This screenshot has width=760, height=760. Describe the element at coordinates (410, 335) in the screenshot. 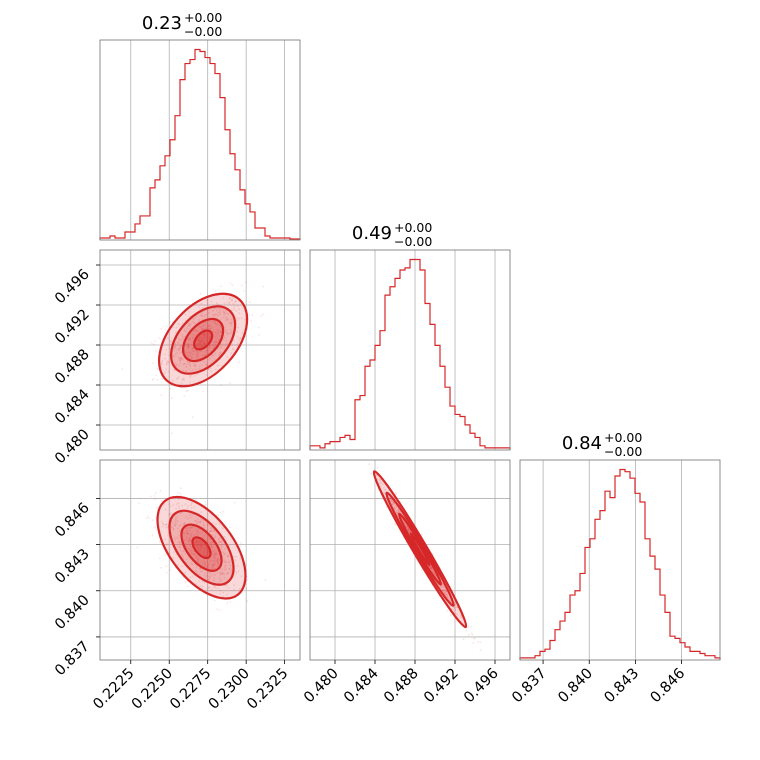

I see `histogram-panel-2: 0.49 +0.00−0.00` at that location.